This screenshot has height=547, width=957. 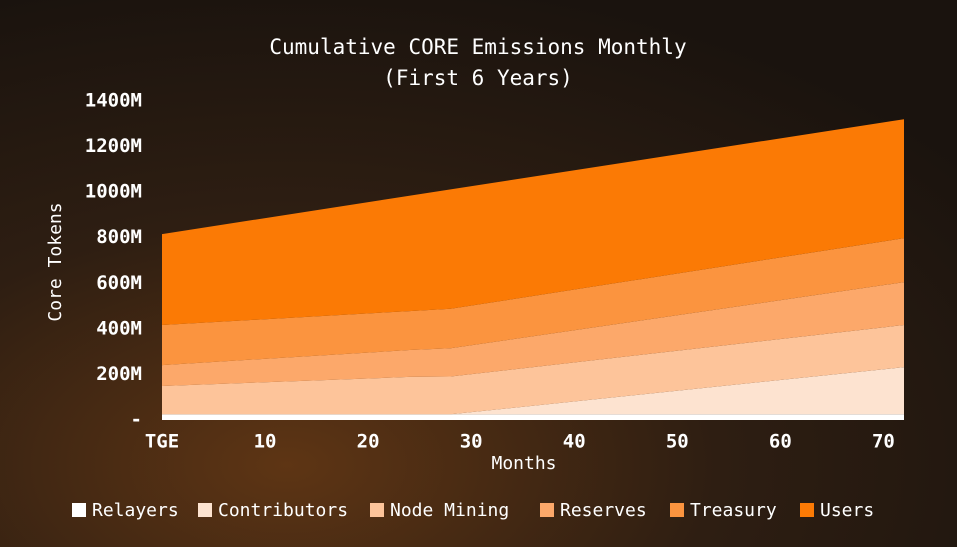 What do you see at coordinates (449, 510) in the screenshot?
I see `legend-label: Node Mining` at bounding box center [449, 510].